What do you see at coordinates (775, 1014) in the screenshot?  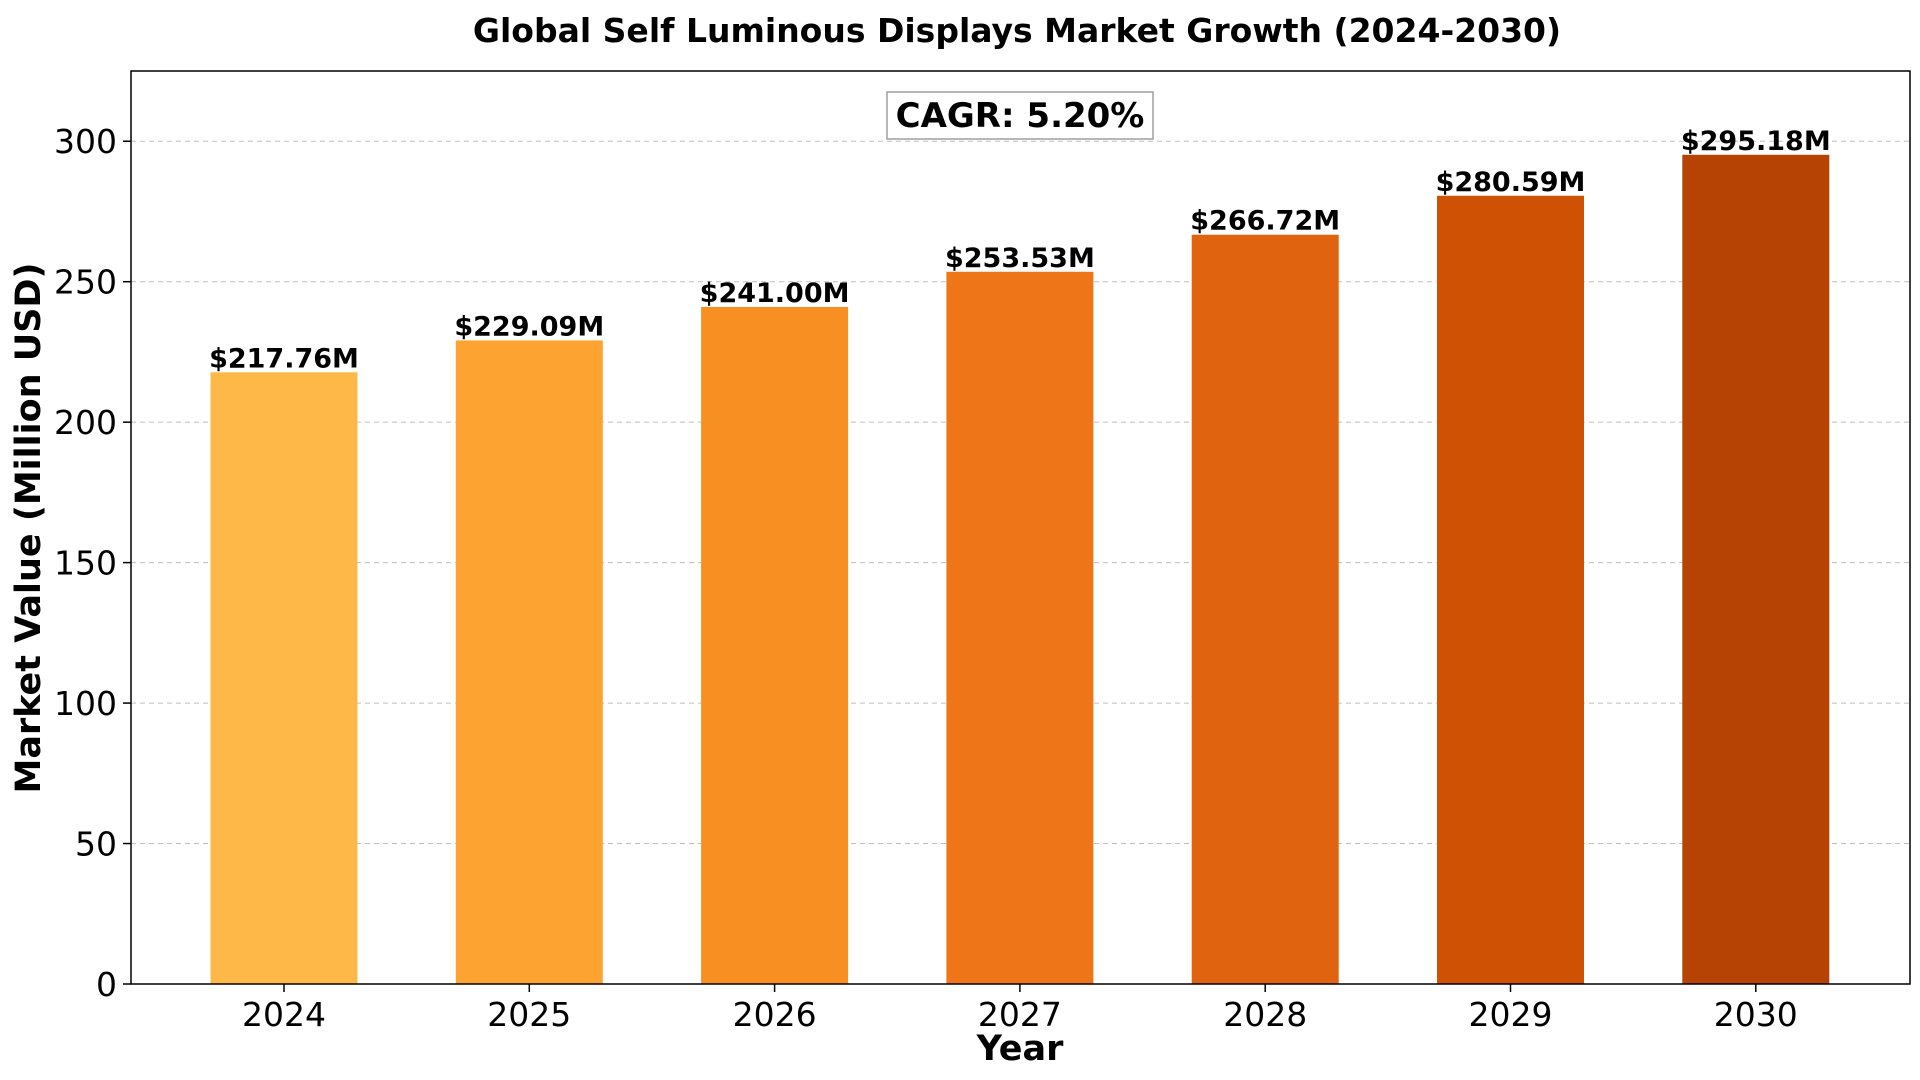 I see `x-tick-label: 2026` at bounding box center [775, 1014].